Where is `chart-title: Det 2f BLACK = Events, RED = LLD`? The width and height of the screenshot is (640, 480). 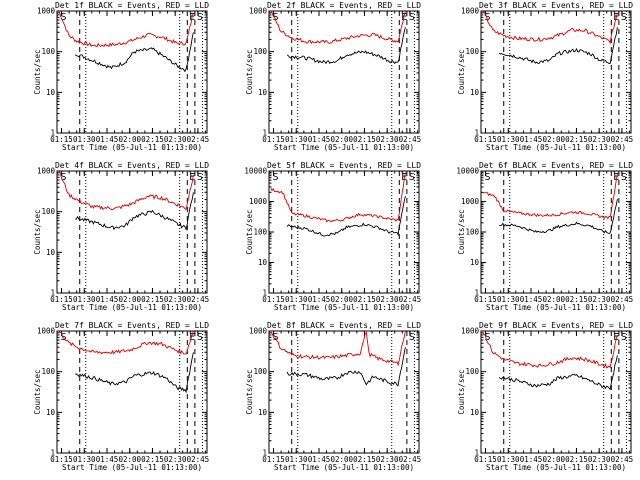
chart-title: Det 2f BLACK = Events, RED = LLD is located at coordinates (344, 5).